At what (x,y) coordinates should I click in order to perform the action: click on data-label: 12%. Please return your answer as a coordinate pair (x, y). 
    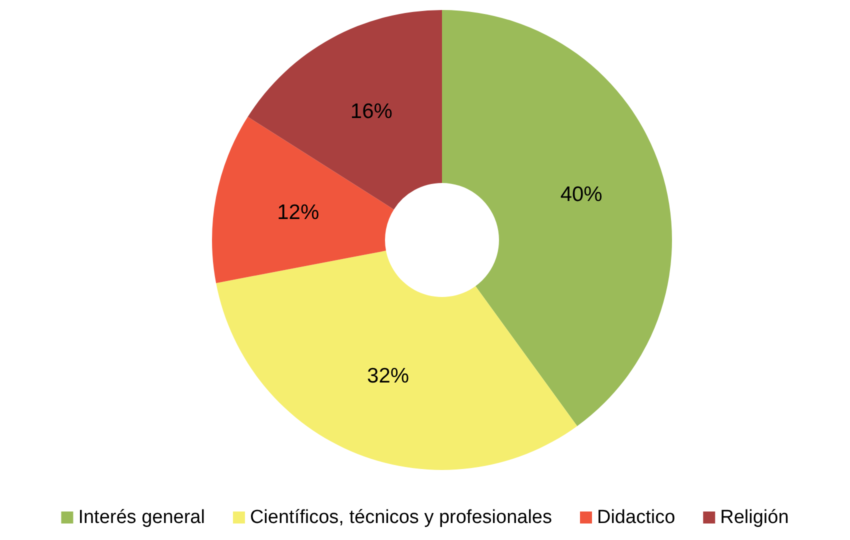
    Looking at the image, I should click on (298, 212).